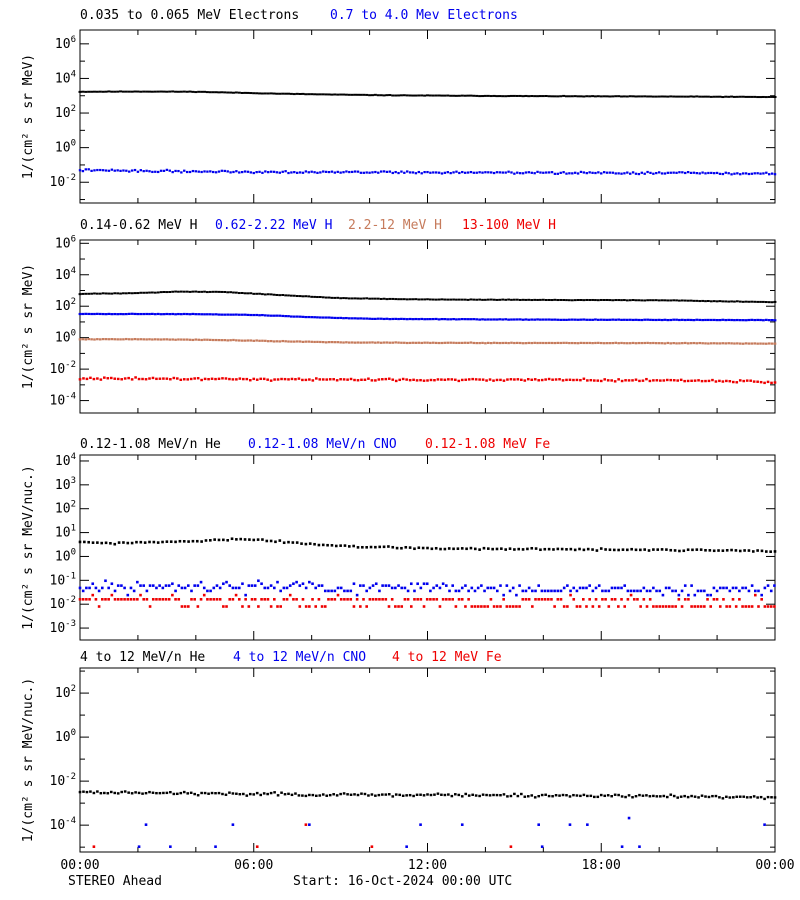 Image resolution: width=800 pixels, height=900 pixels. Describe the element at coordinates (274, 225) in the screenshot. I see `series-label: 0.62-2.22 MeV H` at that location.